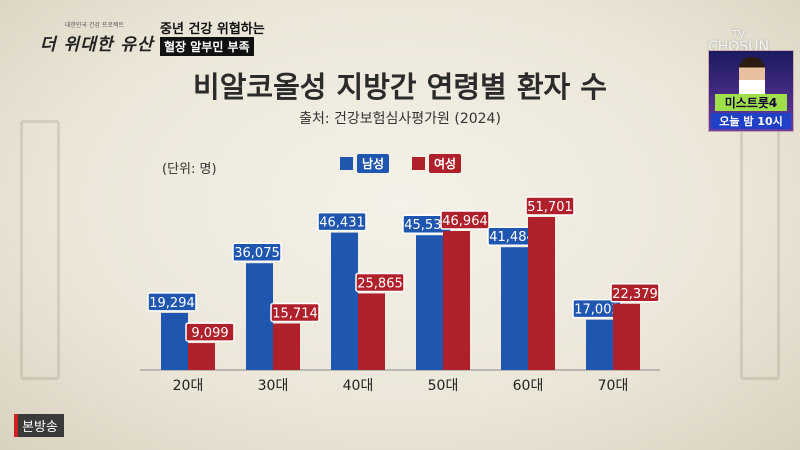  Describe the element at coordinates (512, 237) in the screenshot. I see `data-label: 41,484` at that location.